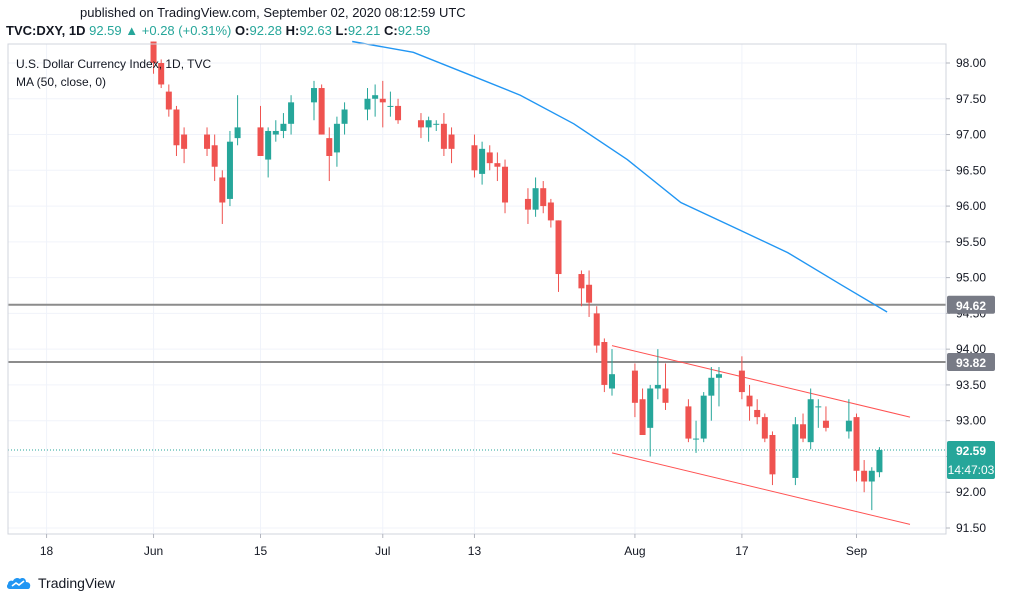 The height and width of the screenshot is (603, 1024). I want to click on symbol: TVC:DXY, 1D, so click(46, 30).